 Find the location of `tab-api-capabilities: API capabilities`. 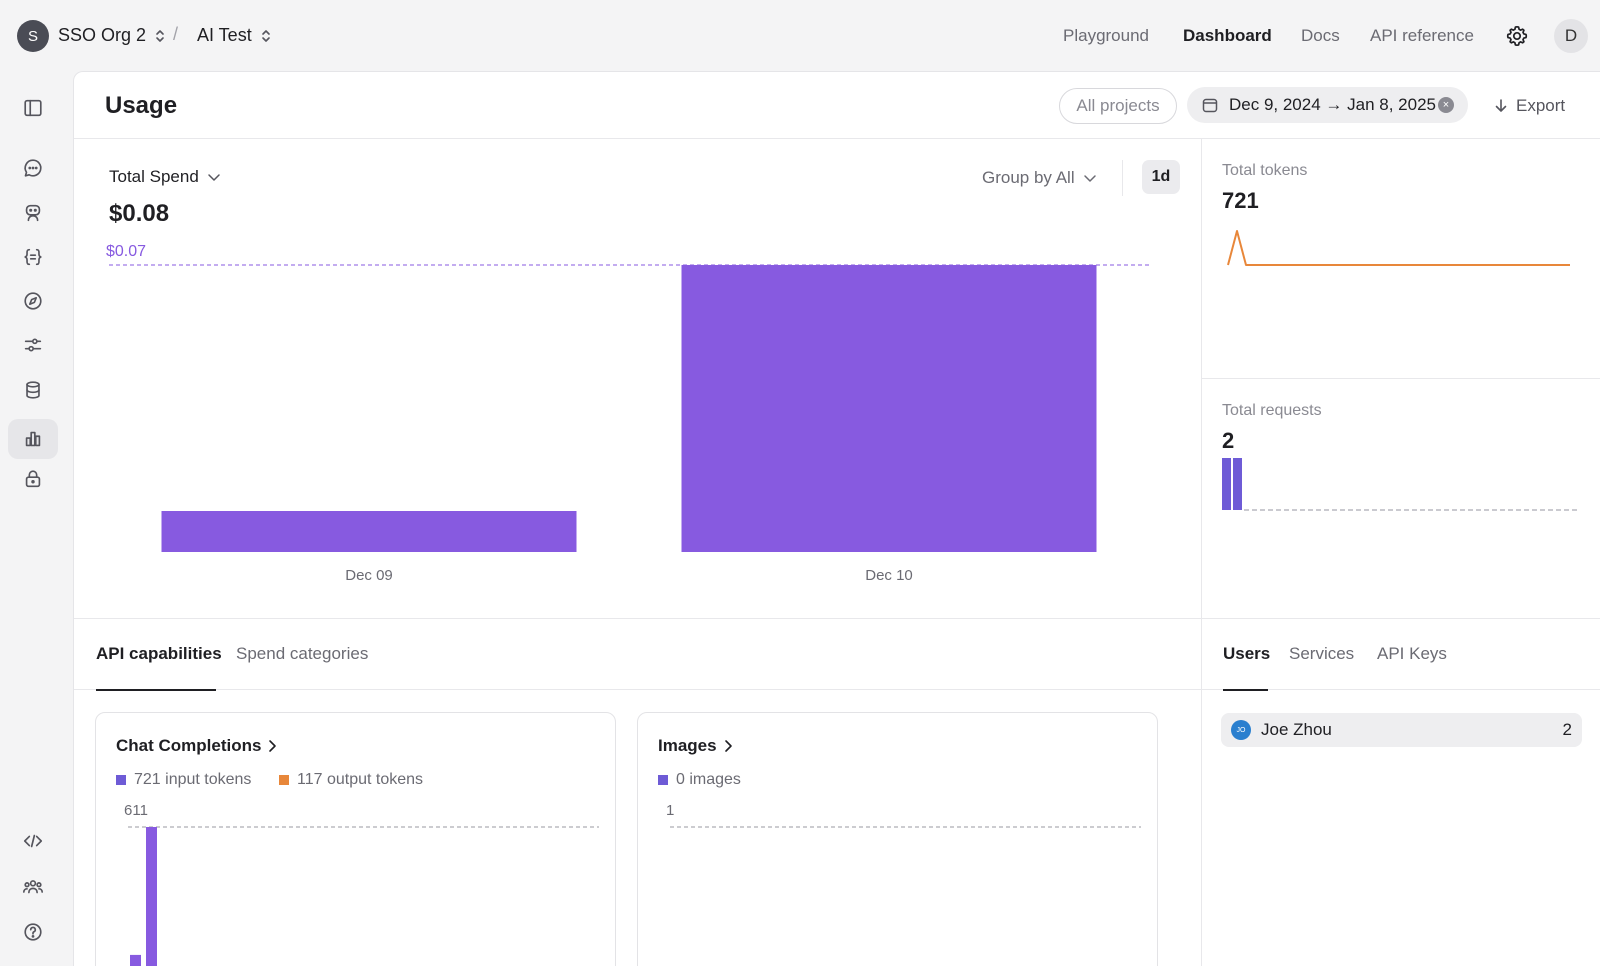

tab-api-capabilities: API capabilities is located at coordinates (159, 653).